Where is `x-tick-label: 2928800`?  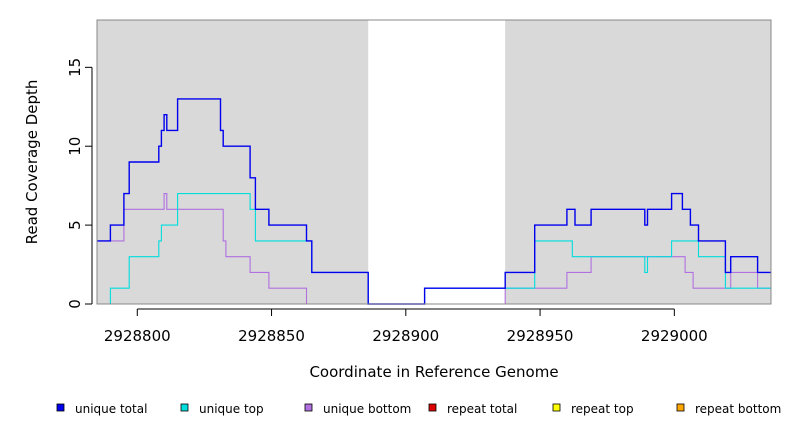 x-tick-label: 2928800 is located at coordinates (137, 336).